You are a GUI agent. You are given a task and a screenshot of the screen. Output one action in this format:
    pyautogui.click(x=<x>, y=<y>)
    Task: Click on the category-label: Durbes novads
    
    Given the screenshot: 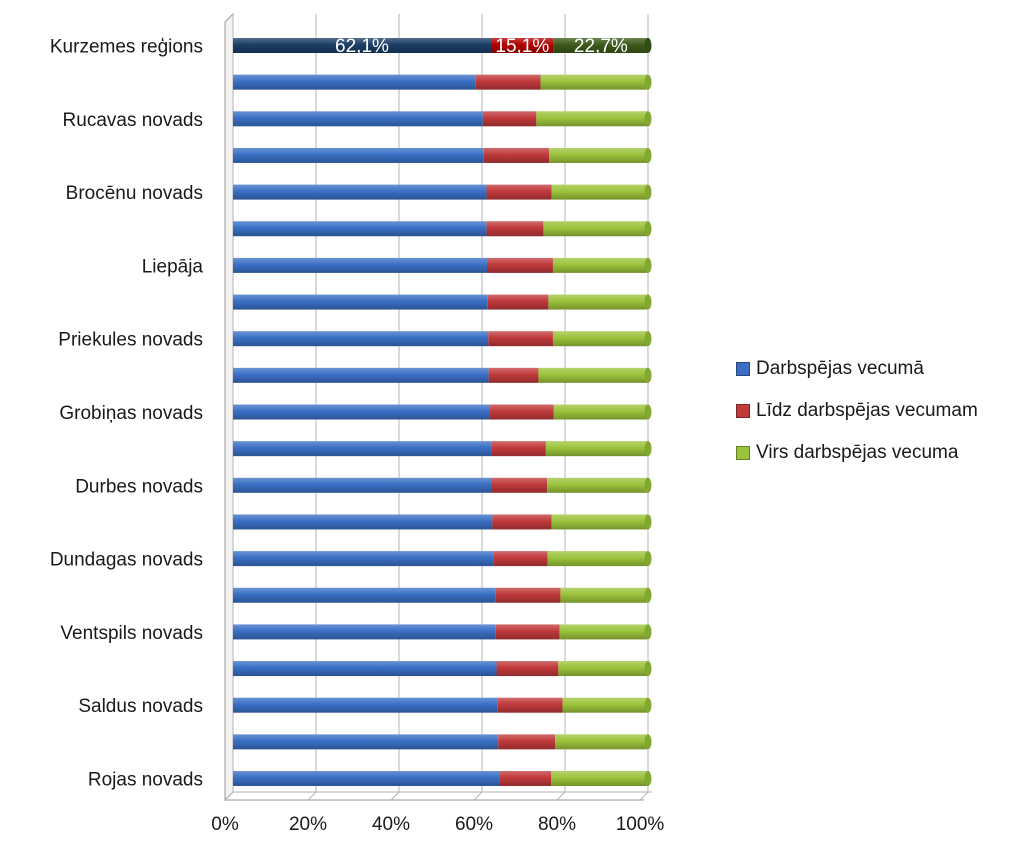 What is the action you would take?
    pyautogui.click(x=139, y=486)
    